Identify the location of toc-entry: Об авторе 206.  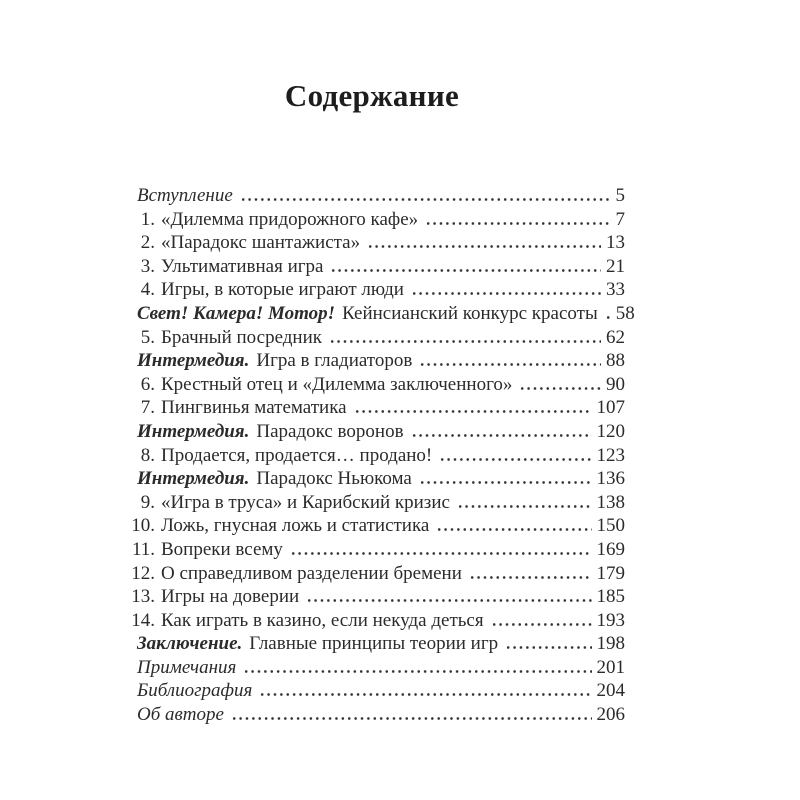
(381, 715).